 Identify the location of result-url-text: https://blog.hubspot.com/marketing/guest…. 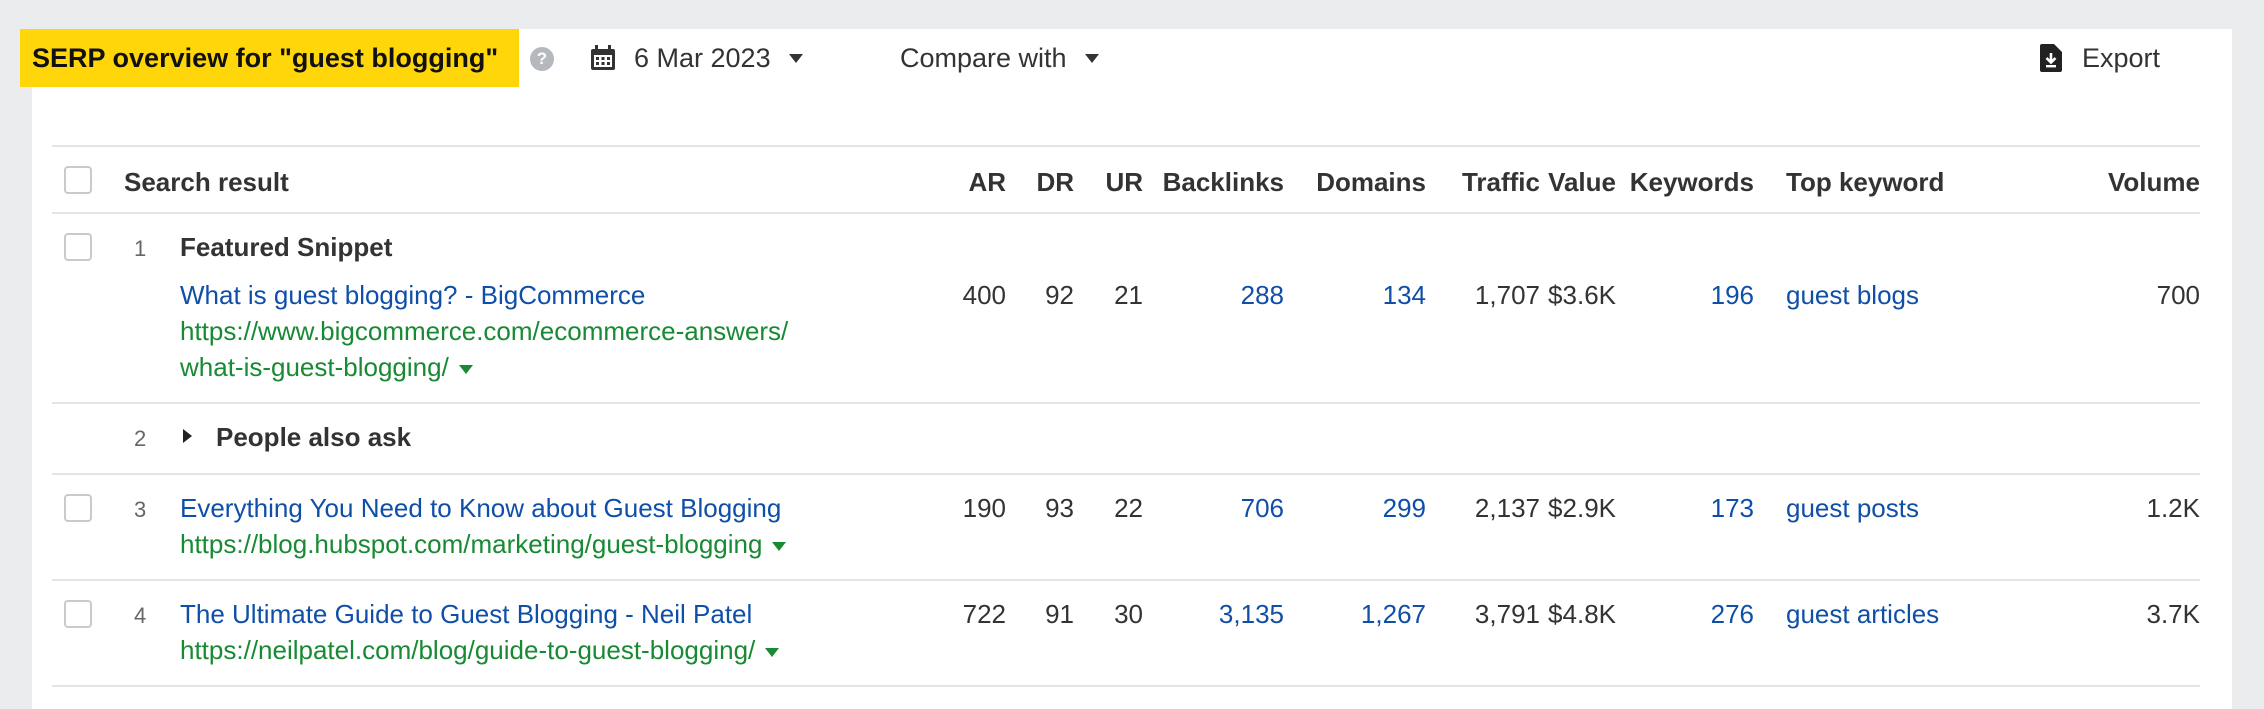
(471, 544).